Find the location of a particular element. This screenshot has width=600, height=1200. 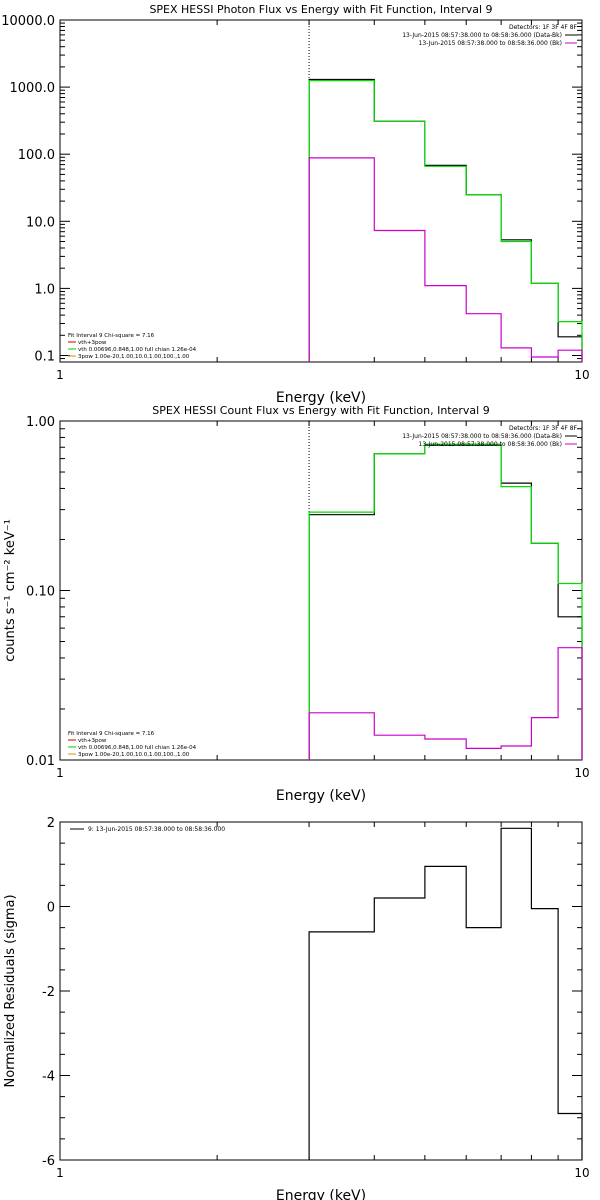

y-tick-label: 0 is located at coordinates (51, 908).